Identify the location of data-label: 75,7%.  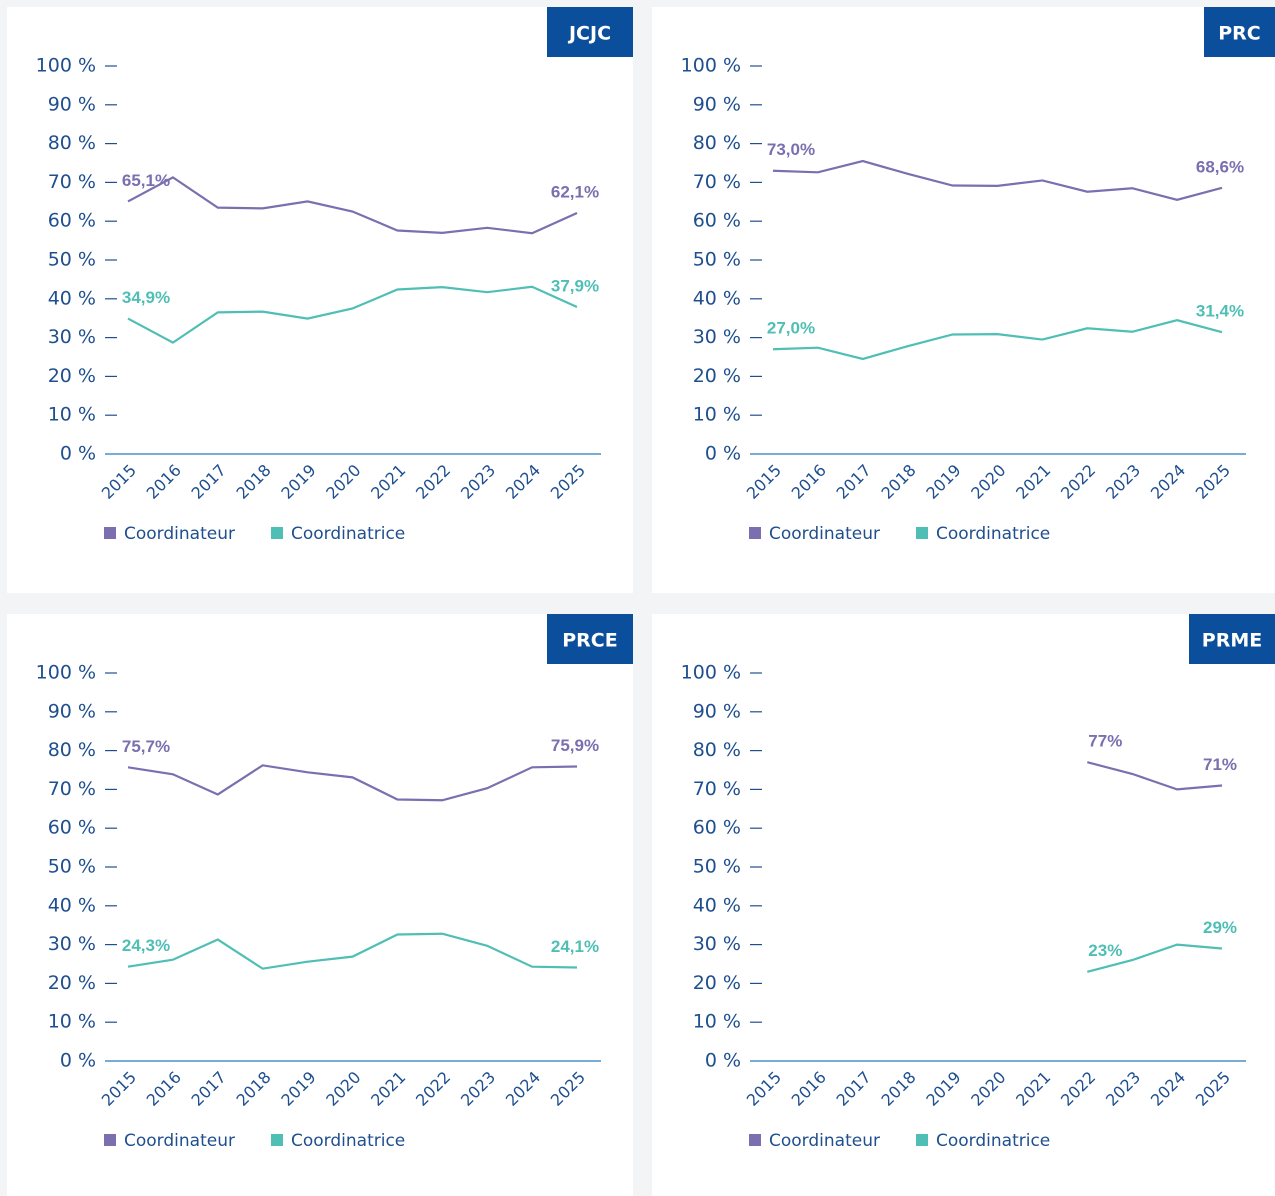
(146, 746).